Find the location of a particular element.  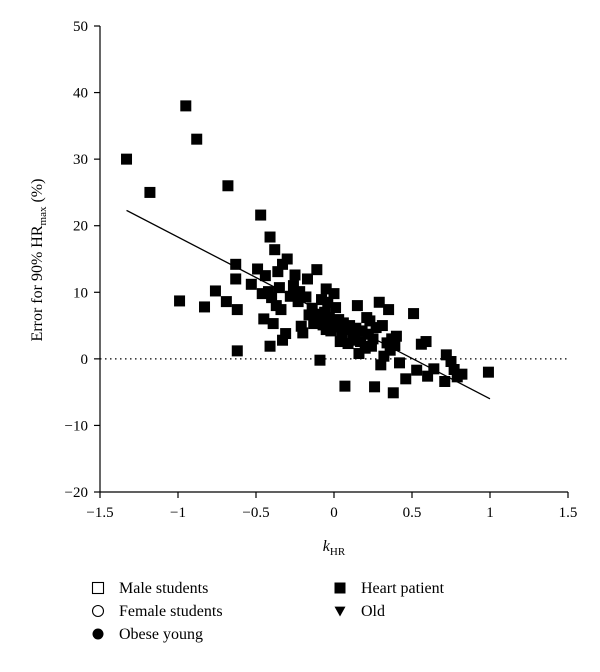

legend-label: Obese young is located at coordinates (161, 634).